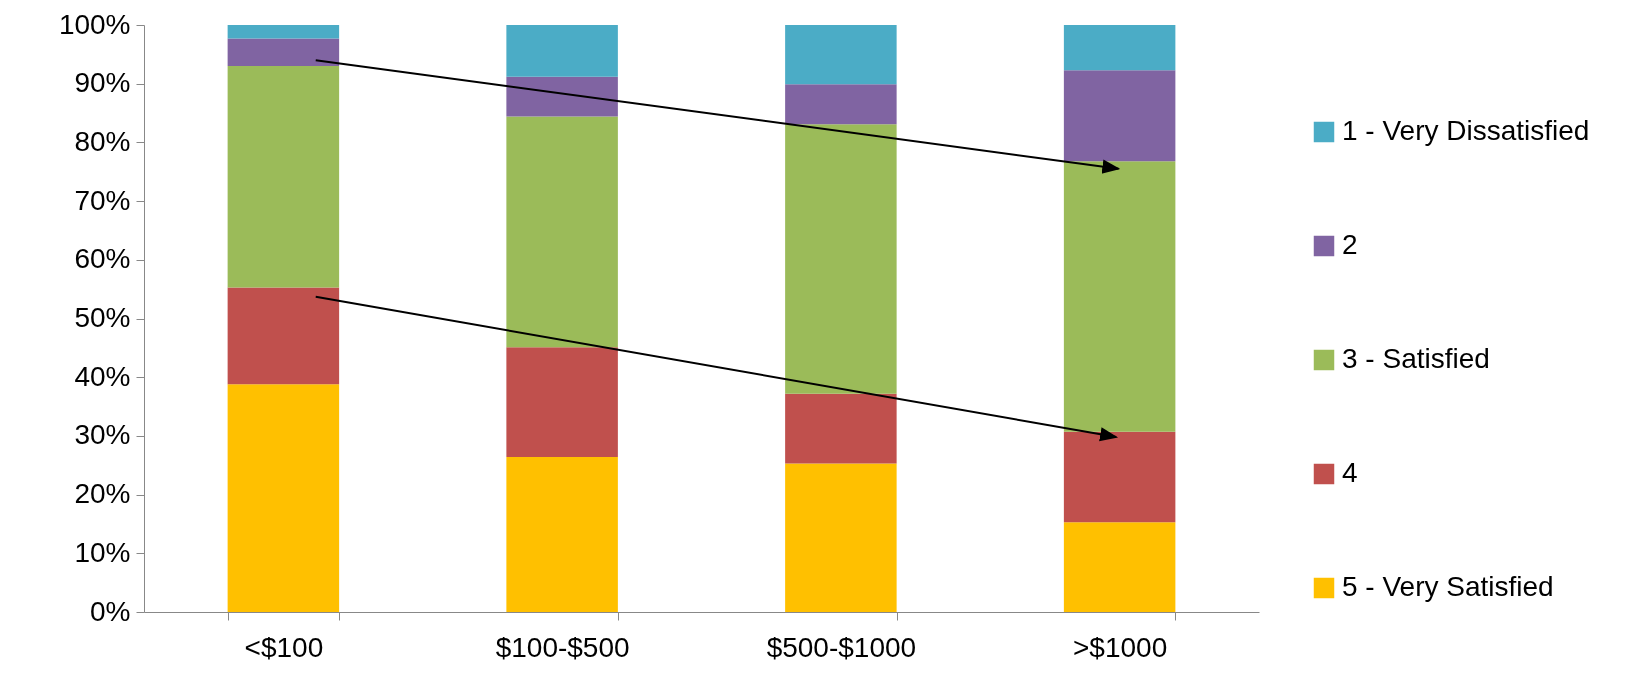  I want to click on x-tick-label: $100-$500, so click(562, 647).